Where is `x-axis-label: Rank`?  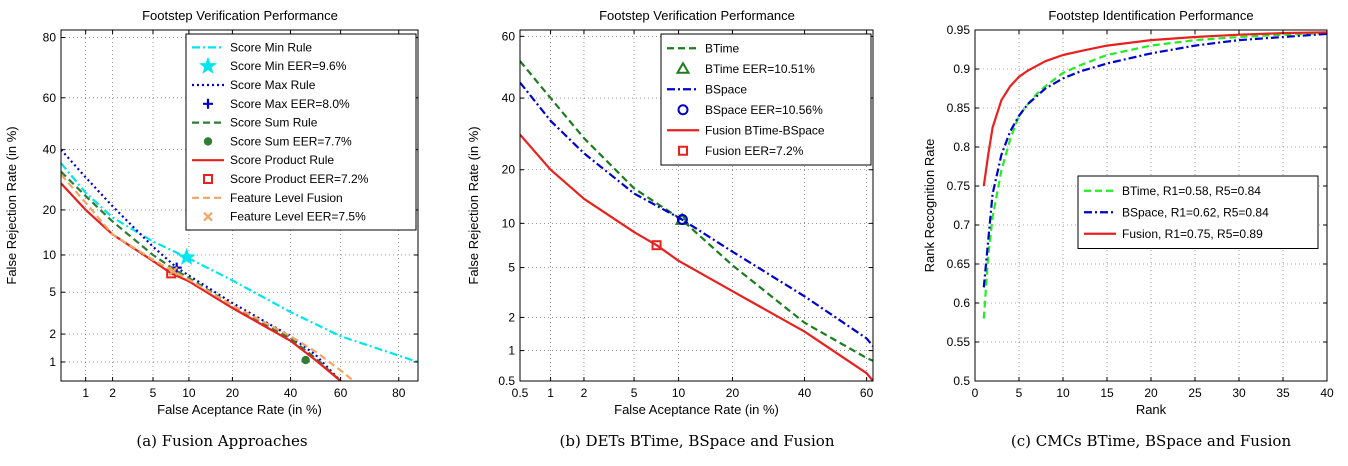 x-axis-label: Rank is located at coordinates (1151, 409).